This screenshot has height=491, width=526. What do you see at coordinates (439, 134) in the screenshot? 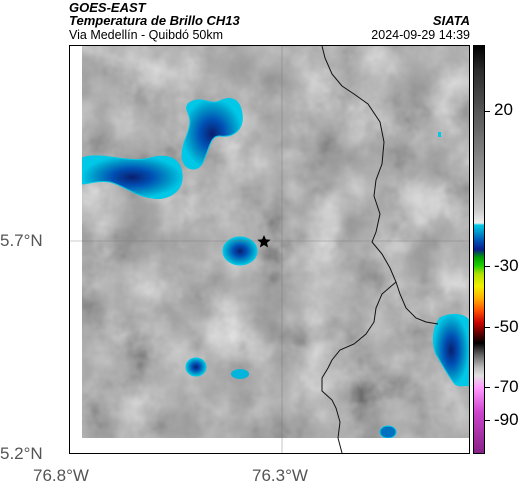
I see `cloud-speck` at bounding box center [439, 134].